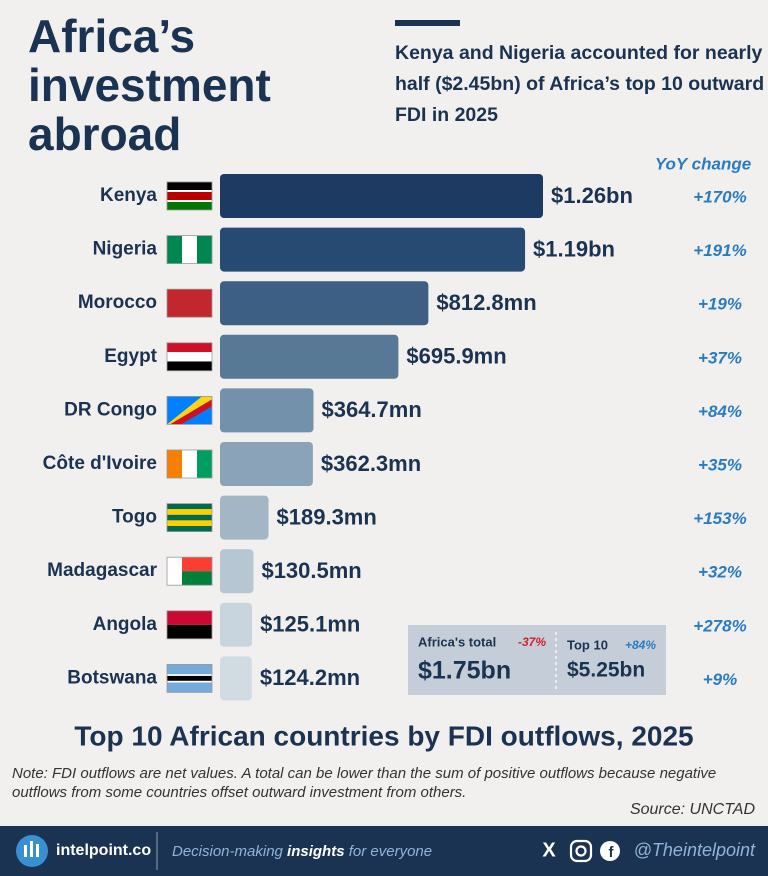 The height and width of the screenshot is (876, 768). I want to click on yoy-label: +153%, so click(719, 518).